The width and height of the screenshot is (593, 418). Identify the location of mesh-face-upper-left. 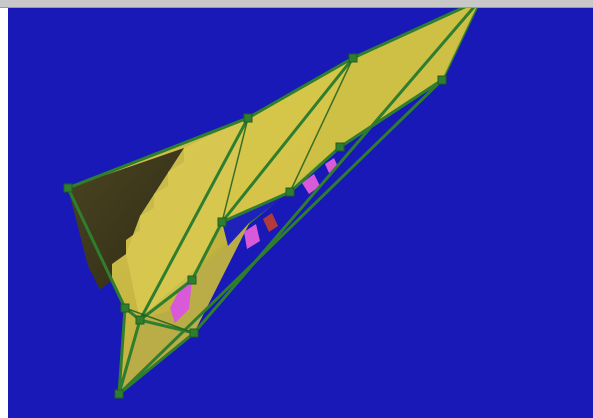
(187, 219).